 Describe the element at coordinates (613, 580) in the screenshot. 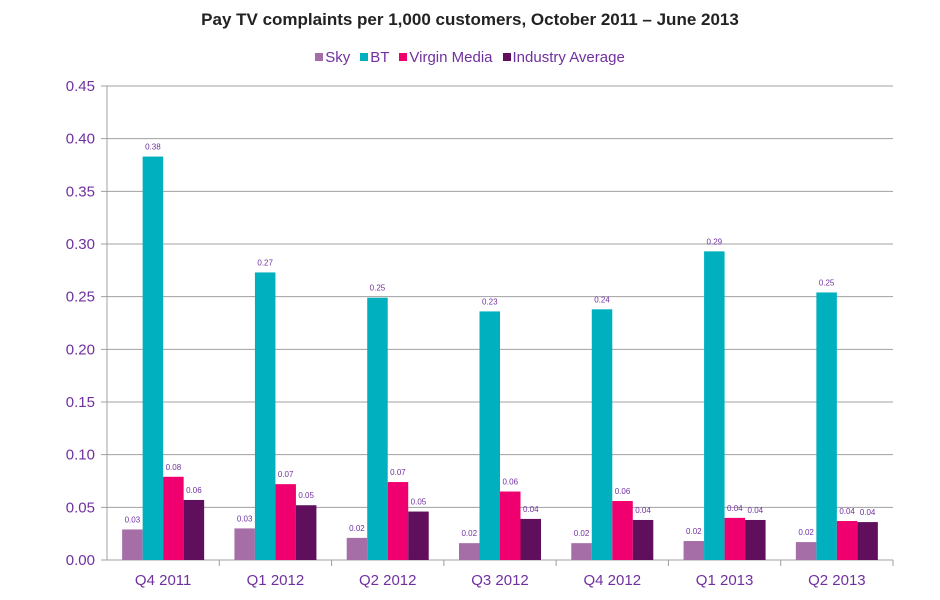

I see `x-tick-label: Q4 2012` at that location.